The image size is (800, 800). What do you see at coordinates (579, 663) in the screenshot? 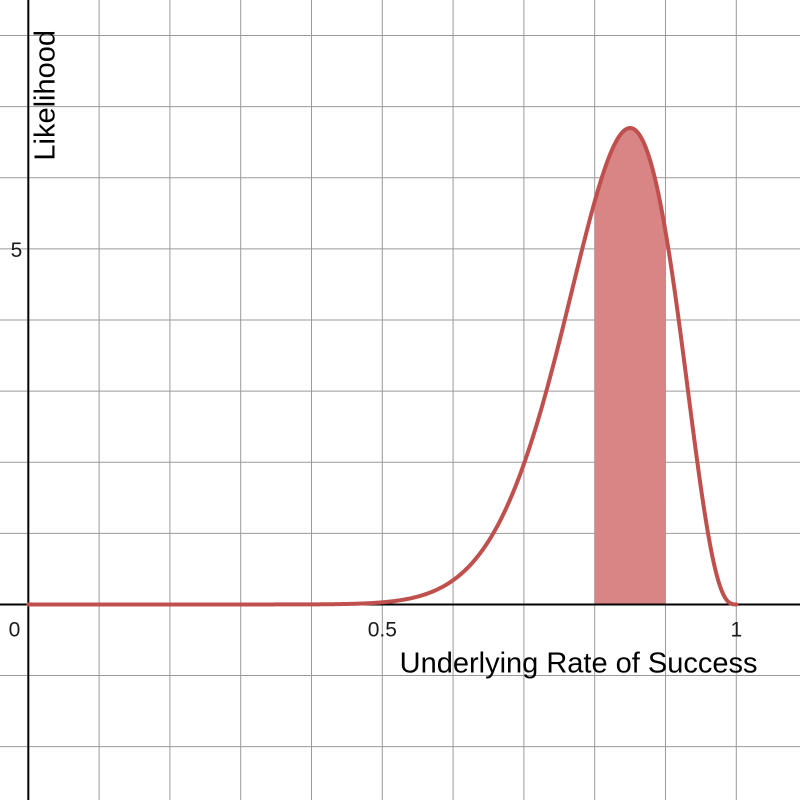
I see `x-axis-title: Underlying Rate of Success` at bounding box center [579, 663].